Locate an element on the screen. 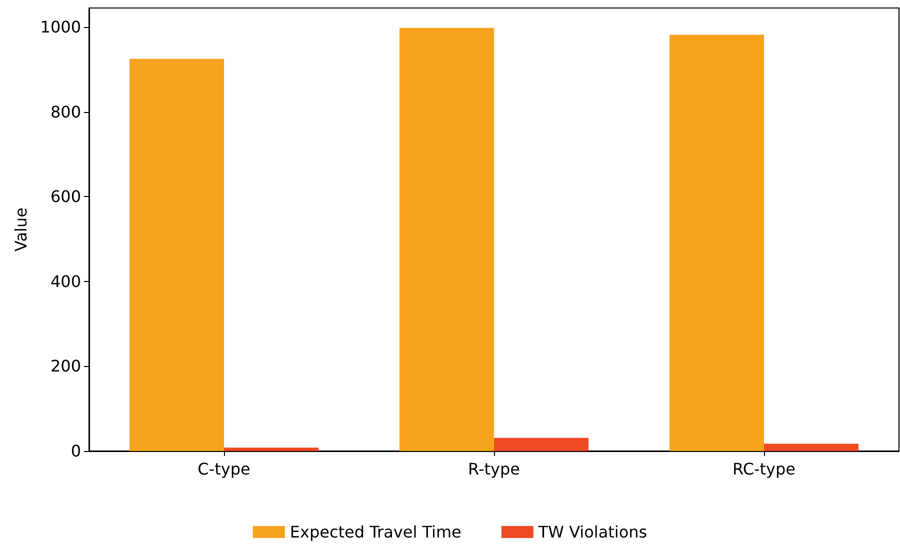 The width and height of the screenshot is (900, 550). y-tick-label: 400 is located at coordinates (65, 281).